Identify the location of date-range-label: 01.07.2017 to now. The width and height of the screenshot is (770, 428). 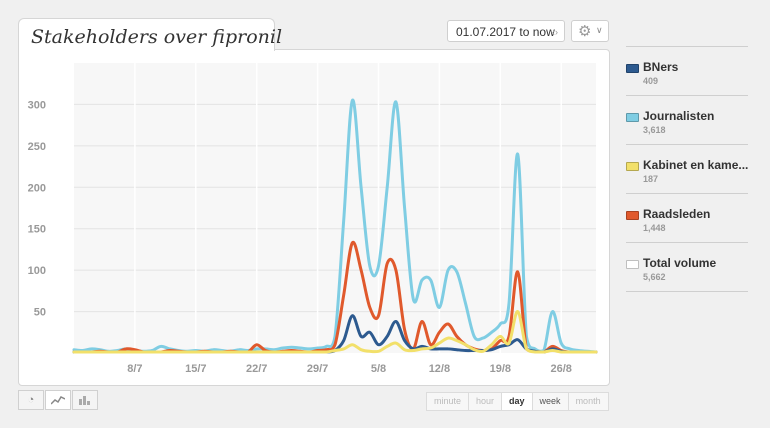
(505, 32).